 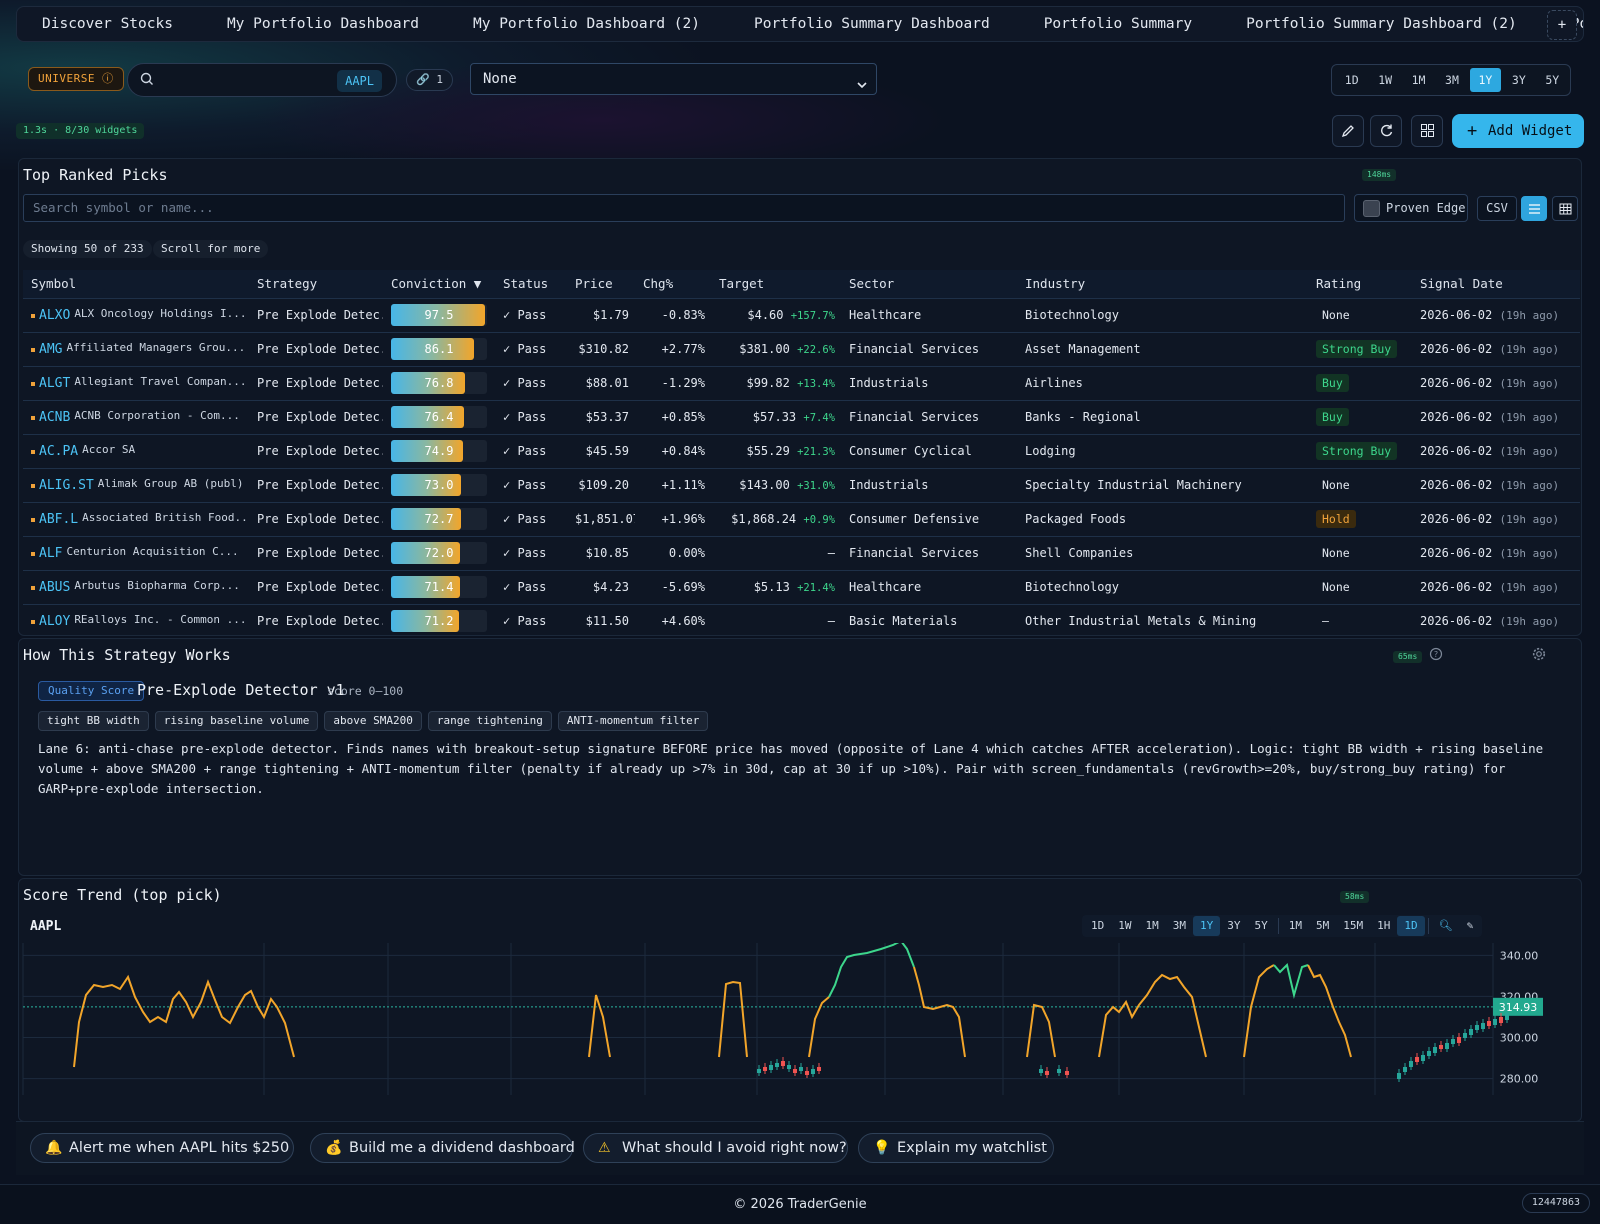 What do you see at coordinates (55, 622) in the screenshot?
I see `ticker: ALOY` at bounding box center [55, 622].